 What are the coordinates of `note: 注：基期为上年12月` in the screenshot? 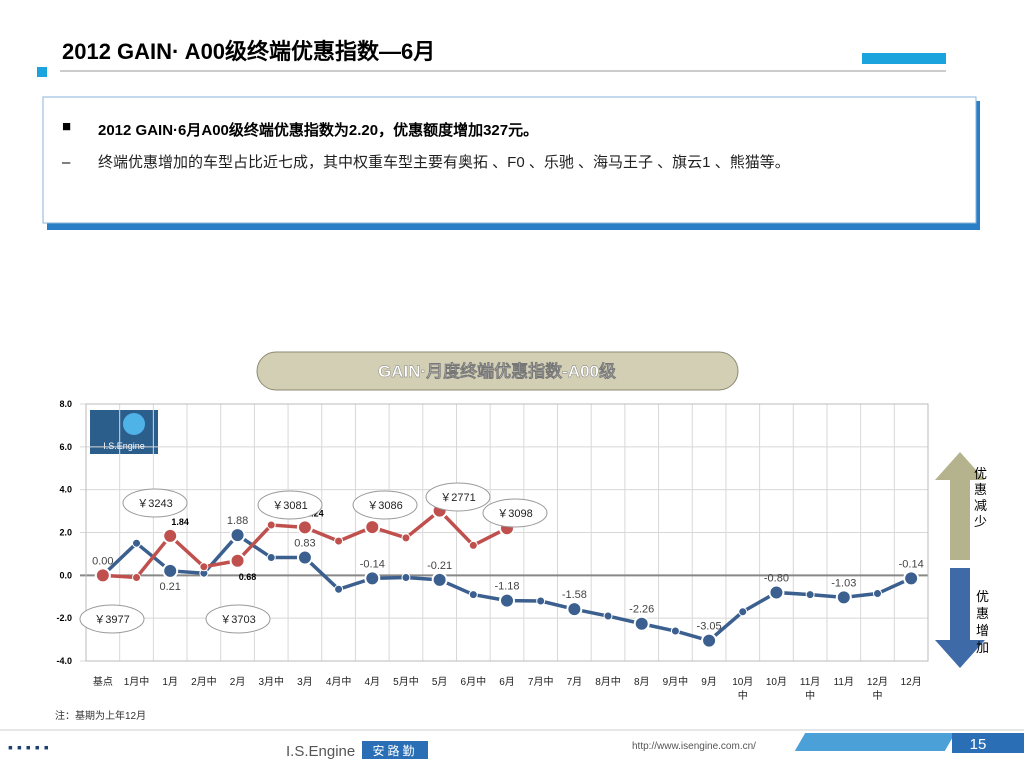 It's located at (100, 715).